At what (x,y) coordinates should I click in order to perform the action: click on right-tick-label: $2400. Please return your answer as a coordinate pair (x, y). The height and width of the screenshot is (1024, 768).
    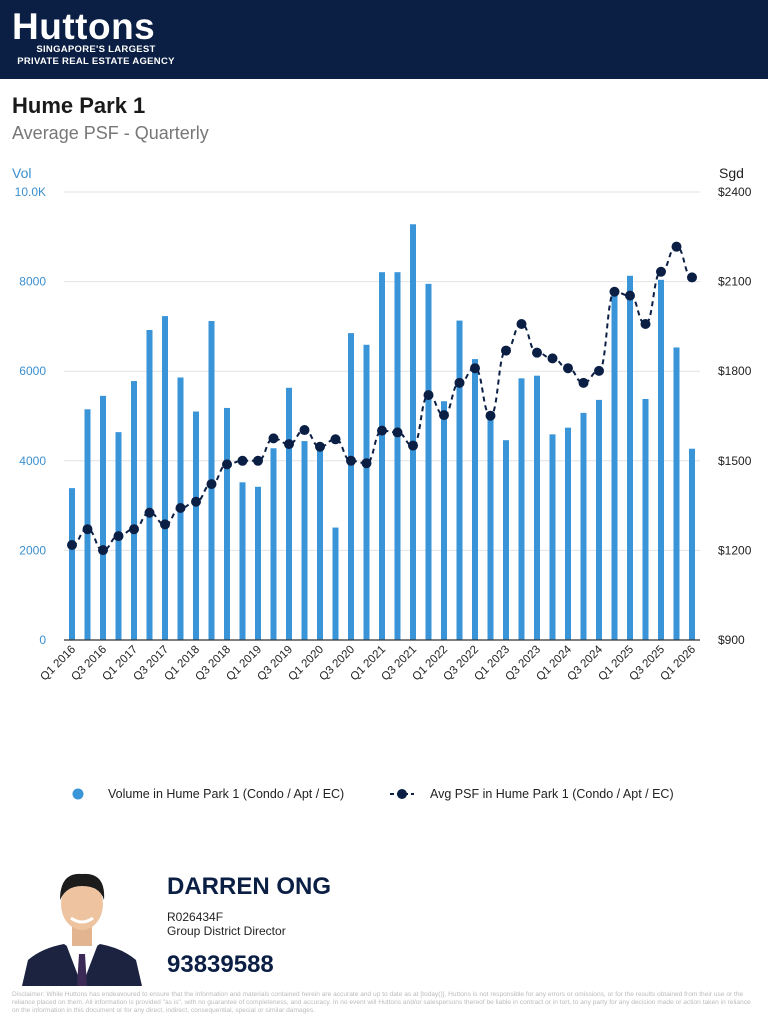
    Looking at the image, I should click on (735, 192).